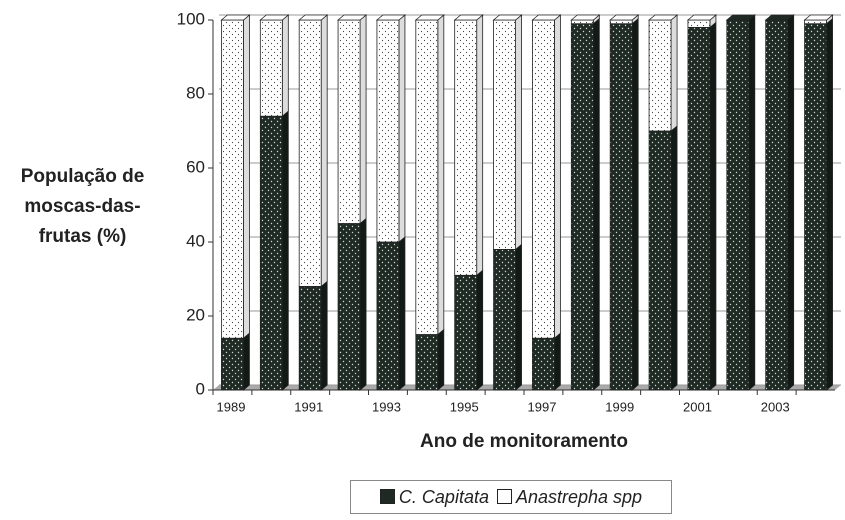  Describe the element at coordinates (524, 441) in the screenshot. I see `x-axis-title: Ano de monitoramento` at that location.